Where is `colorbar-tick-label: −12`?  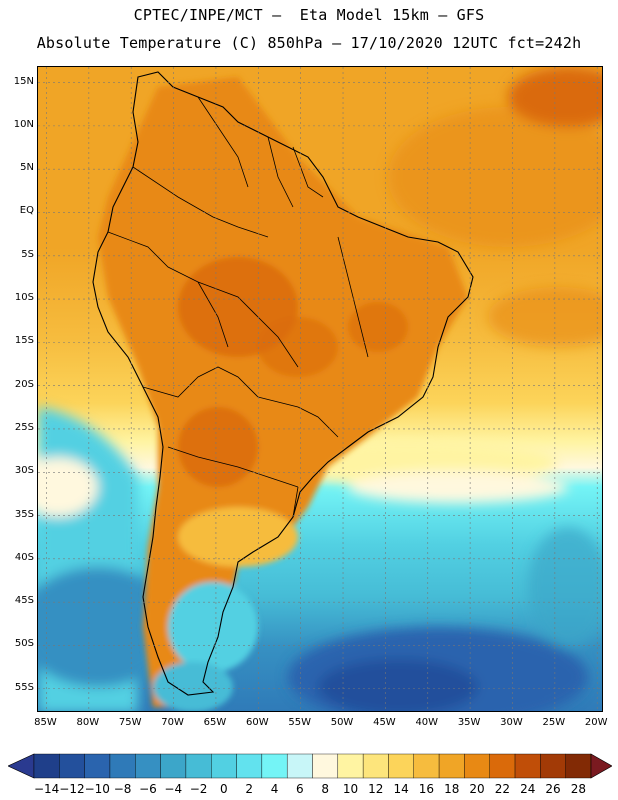 colorbar-tick-label: −12 is located at coordinates (72, 789).